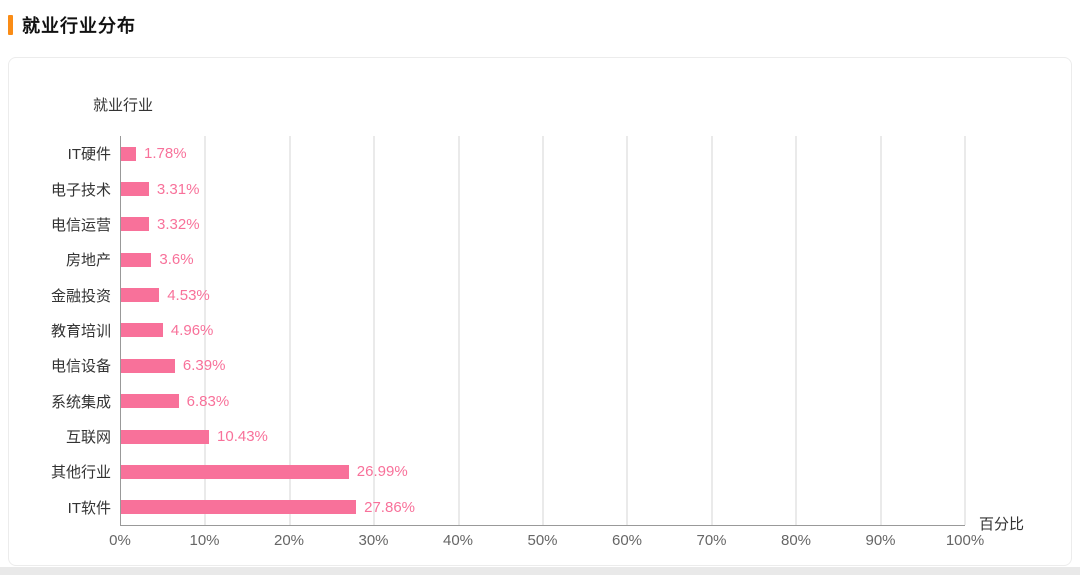 The height and width of the screenshot is (575, 1080). I want to click on category-label: 互联网, so click(88, 438).